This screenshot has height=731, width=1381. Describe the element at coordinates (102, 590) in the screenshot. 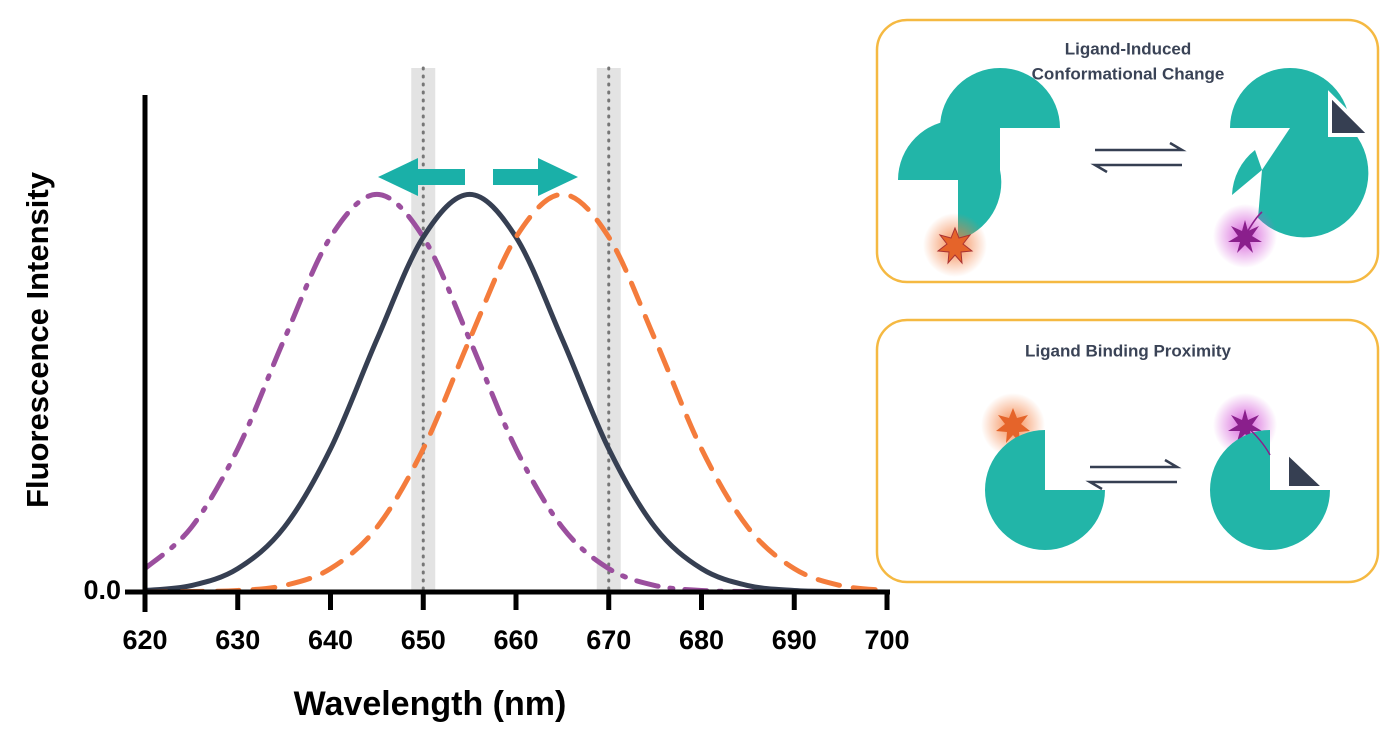

I see `y-tick-label: 0.0` at that location.